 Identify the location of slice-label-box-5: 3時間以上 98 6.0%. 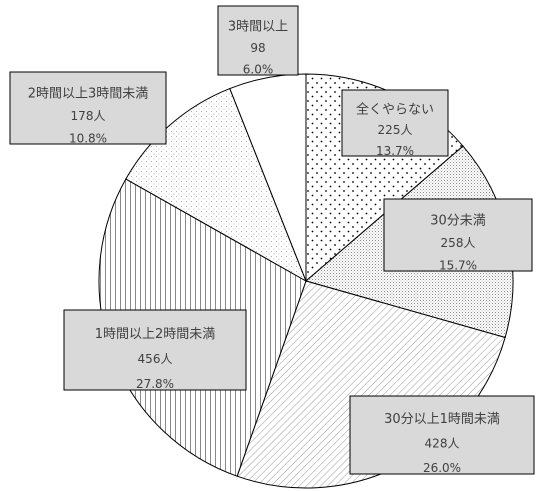
(258, 41).